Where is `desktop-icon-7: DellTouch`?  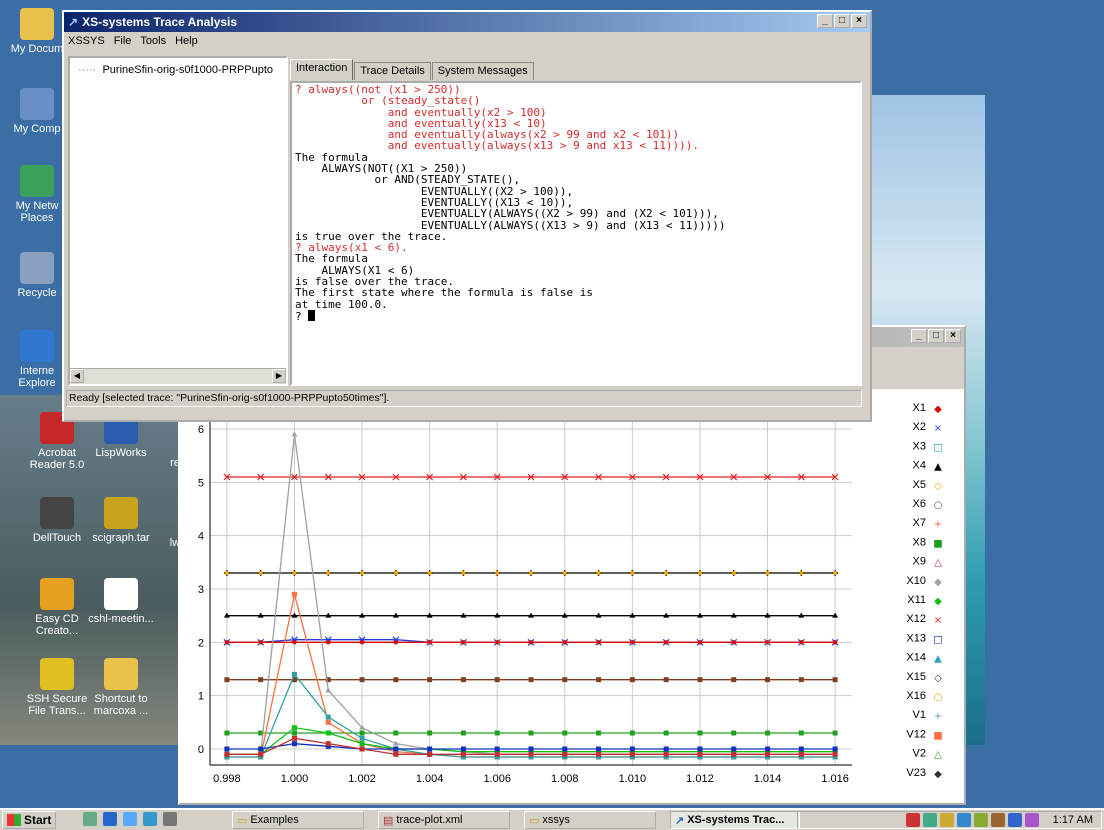
desktop-icon-7: DellTouch is located at coordinates (57, 520).